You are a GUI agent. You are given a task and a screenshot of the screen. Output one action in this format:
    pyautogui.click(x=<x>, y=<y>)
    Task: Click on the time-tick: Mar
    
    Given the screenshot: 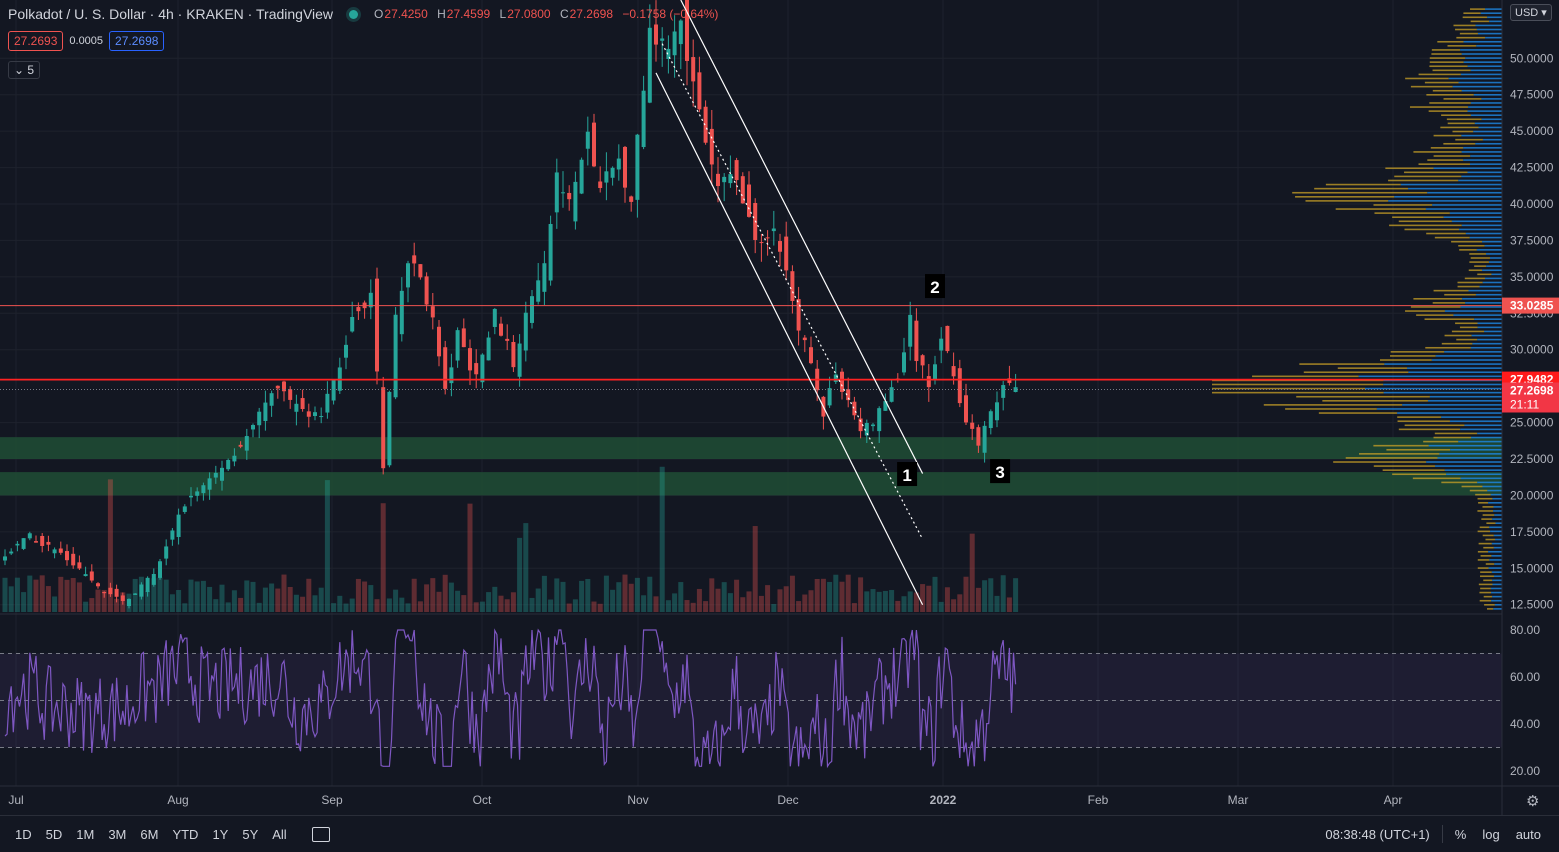 What is the action you would take?
    pyautogui.click(x=1238, y=800)
    